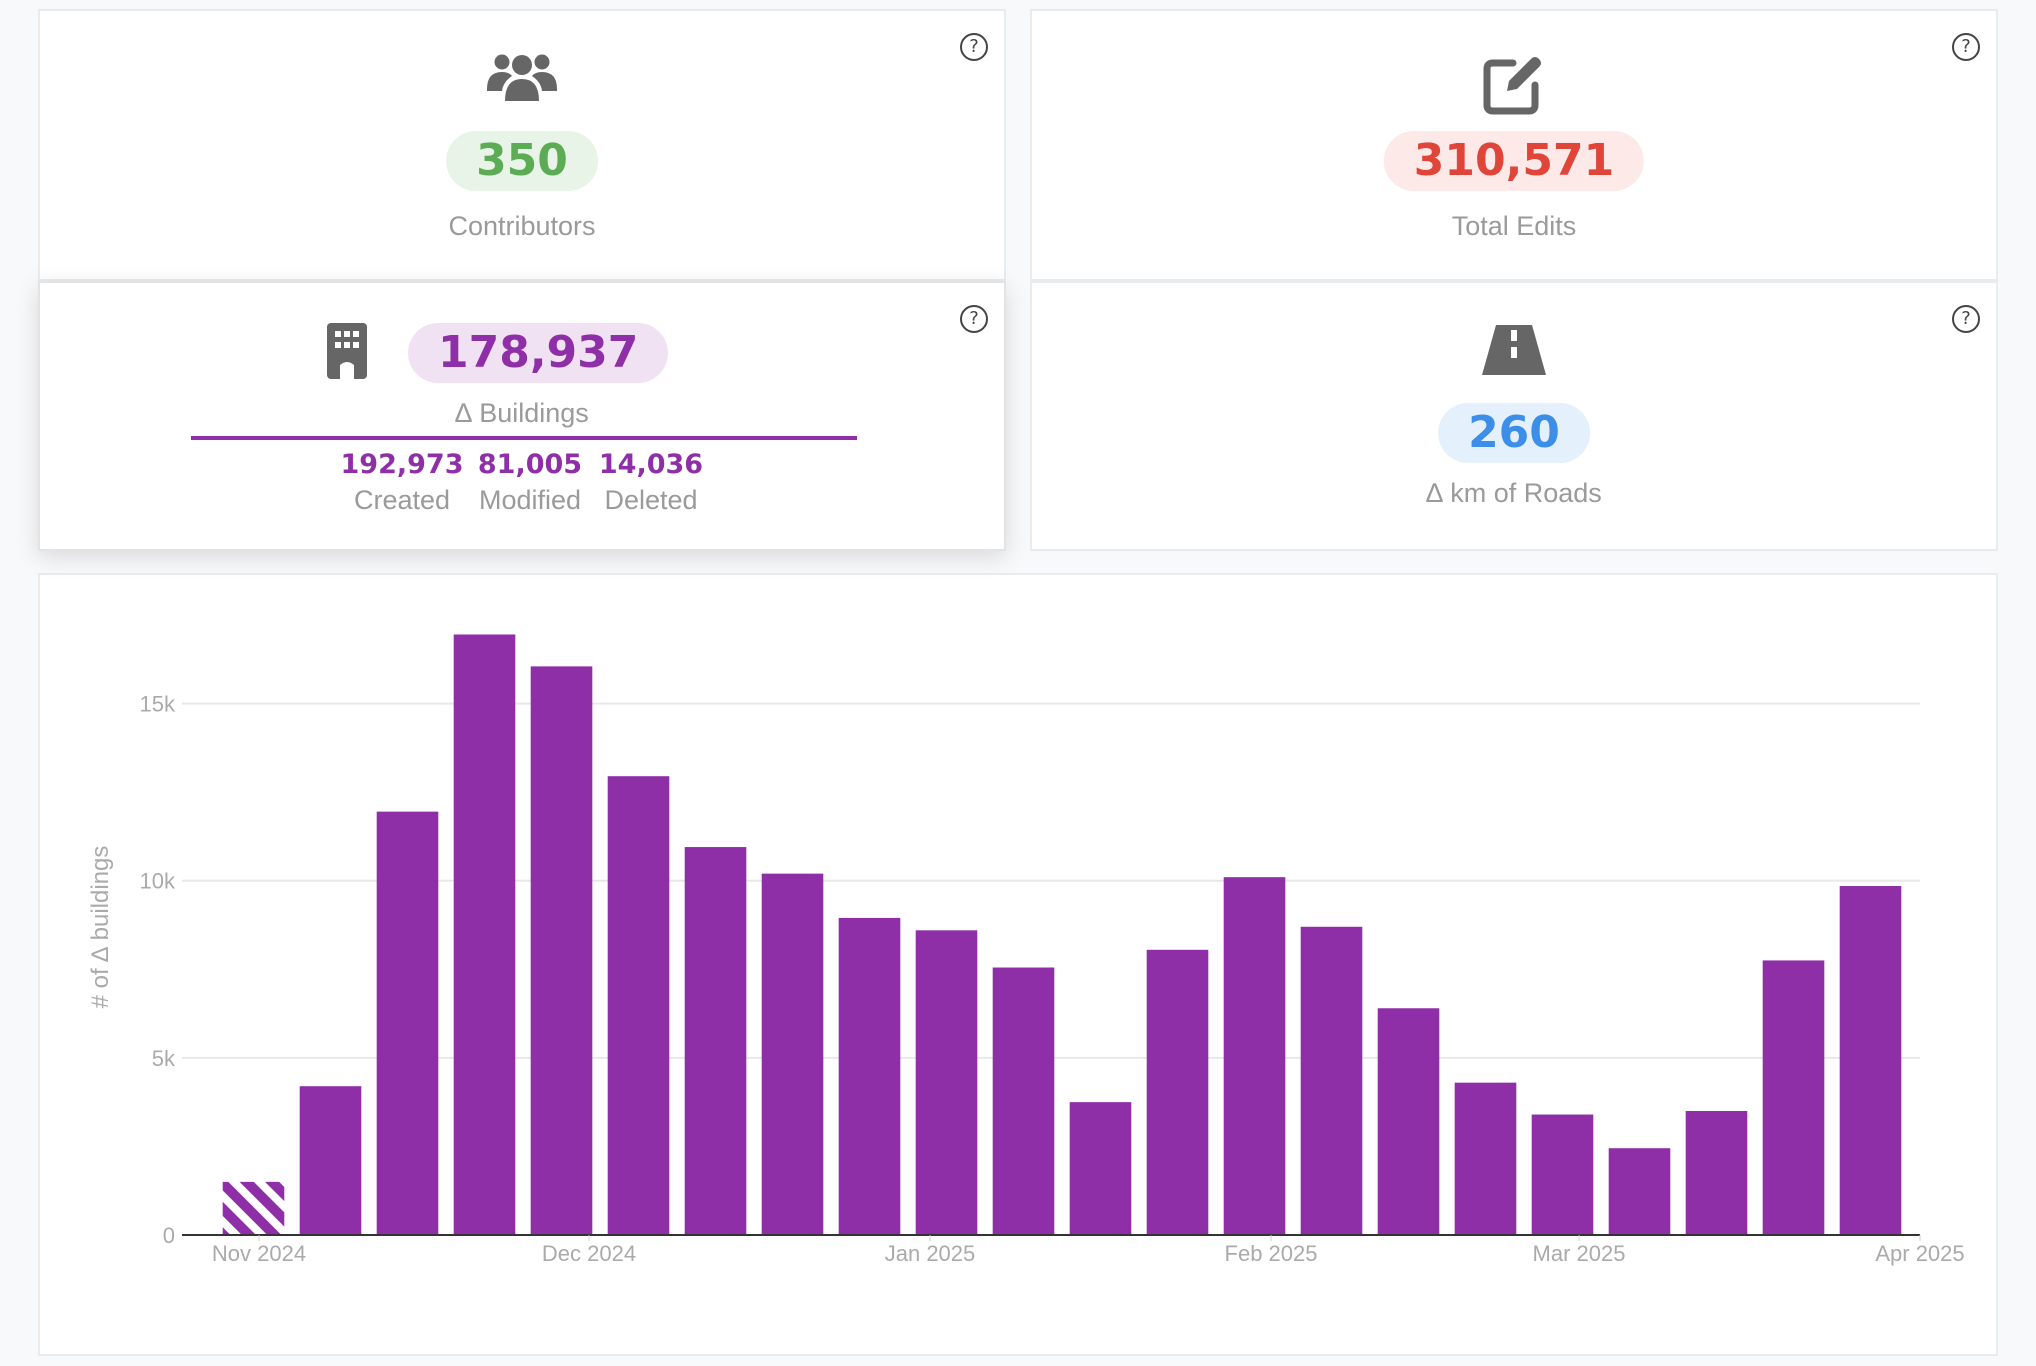  I want to click on y-tick-label: 0, so click(169, 1235).